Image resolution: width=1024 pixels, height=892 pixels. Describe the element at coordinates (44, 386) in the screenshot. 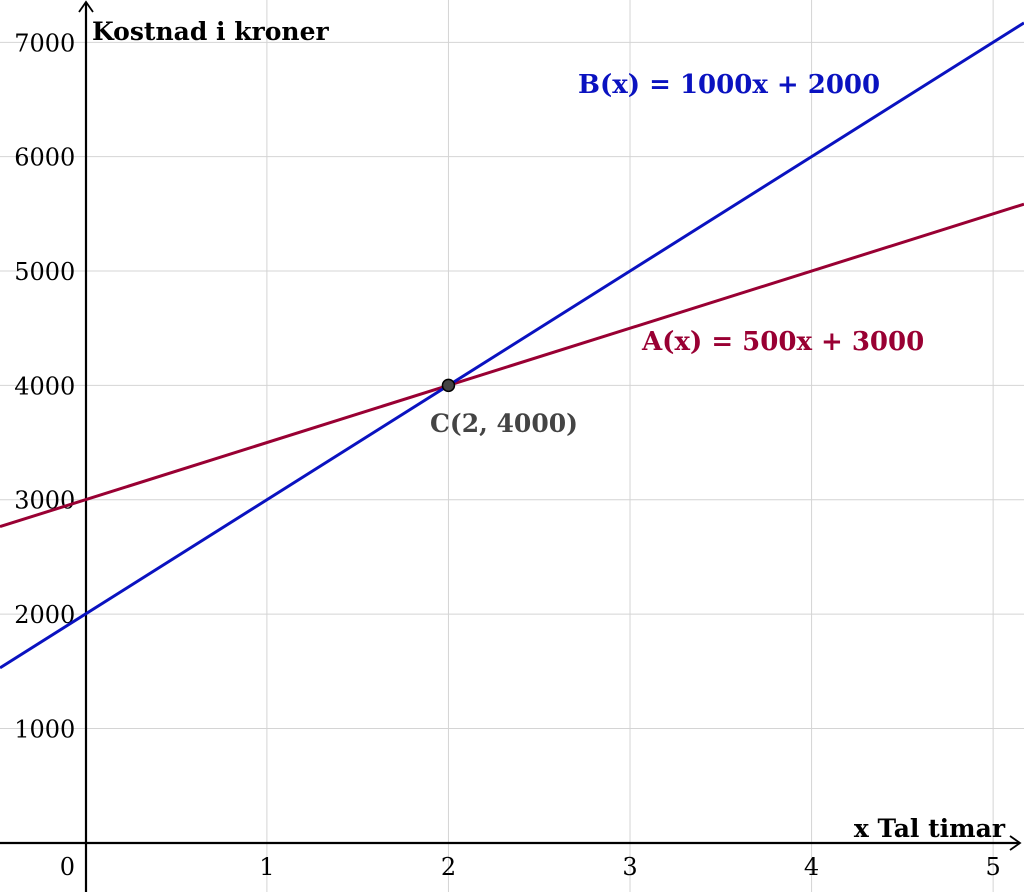

I see `y-tick-label: 4000` at that location.